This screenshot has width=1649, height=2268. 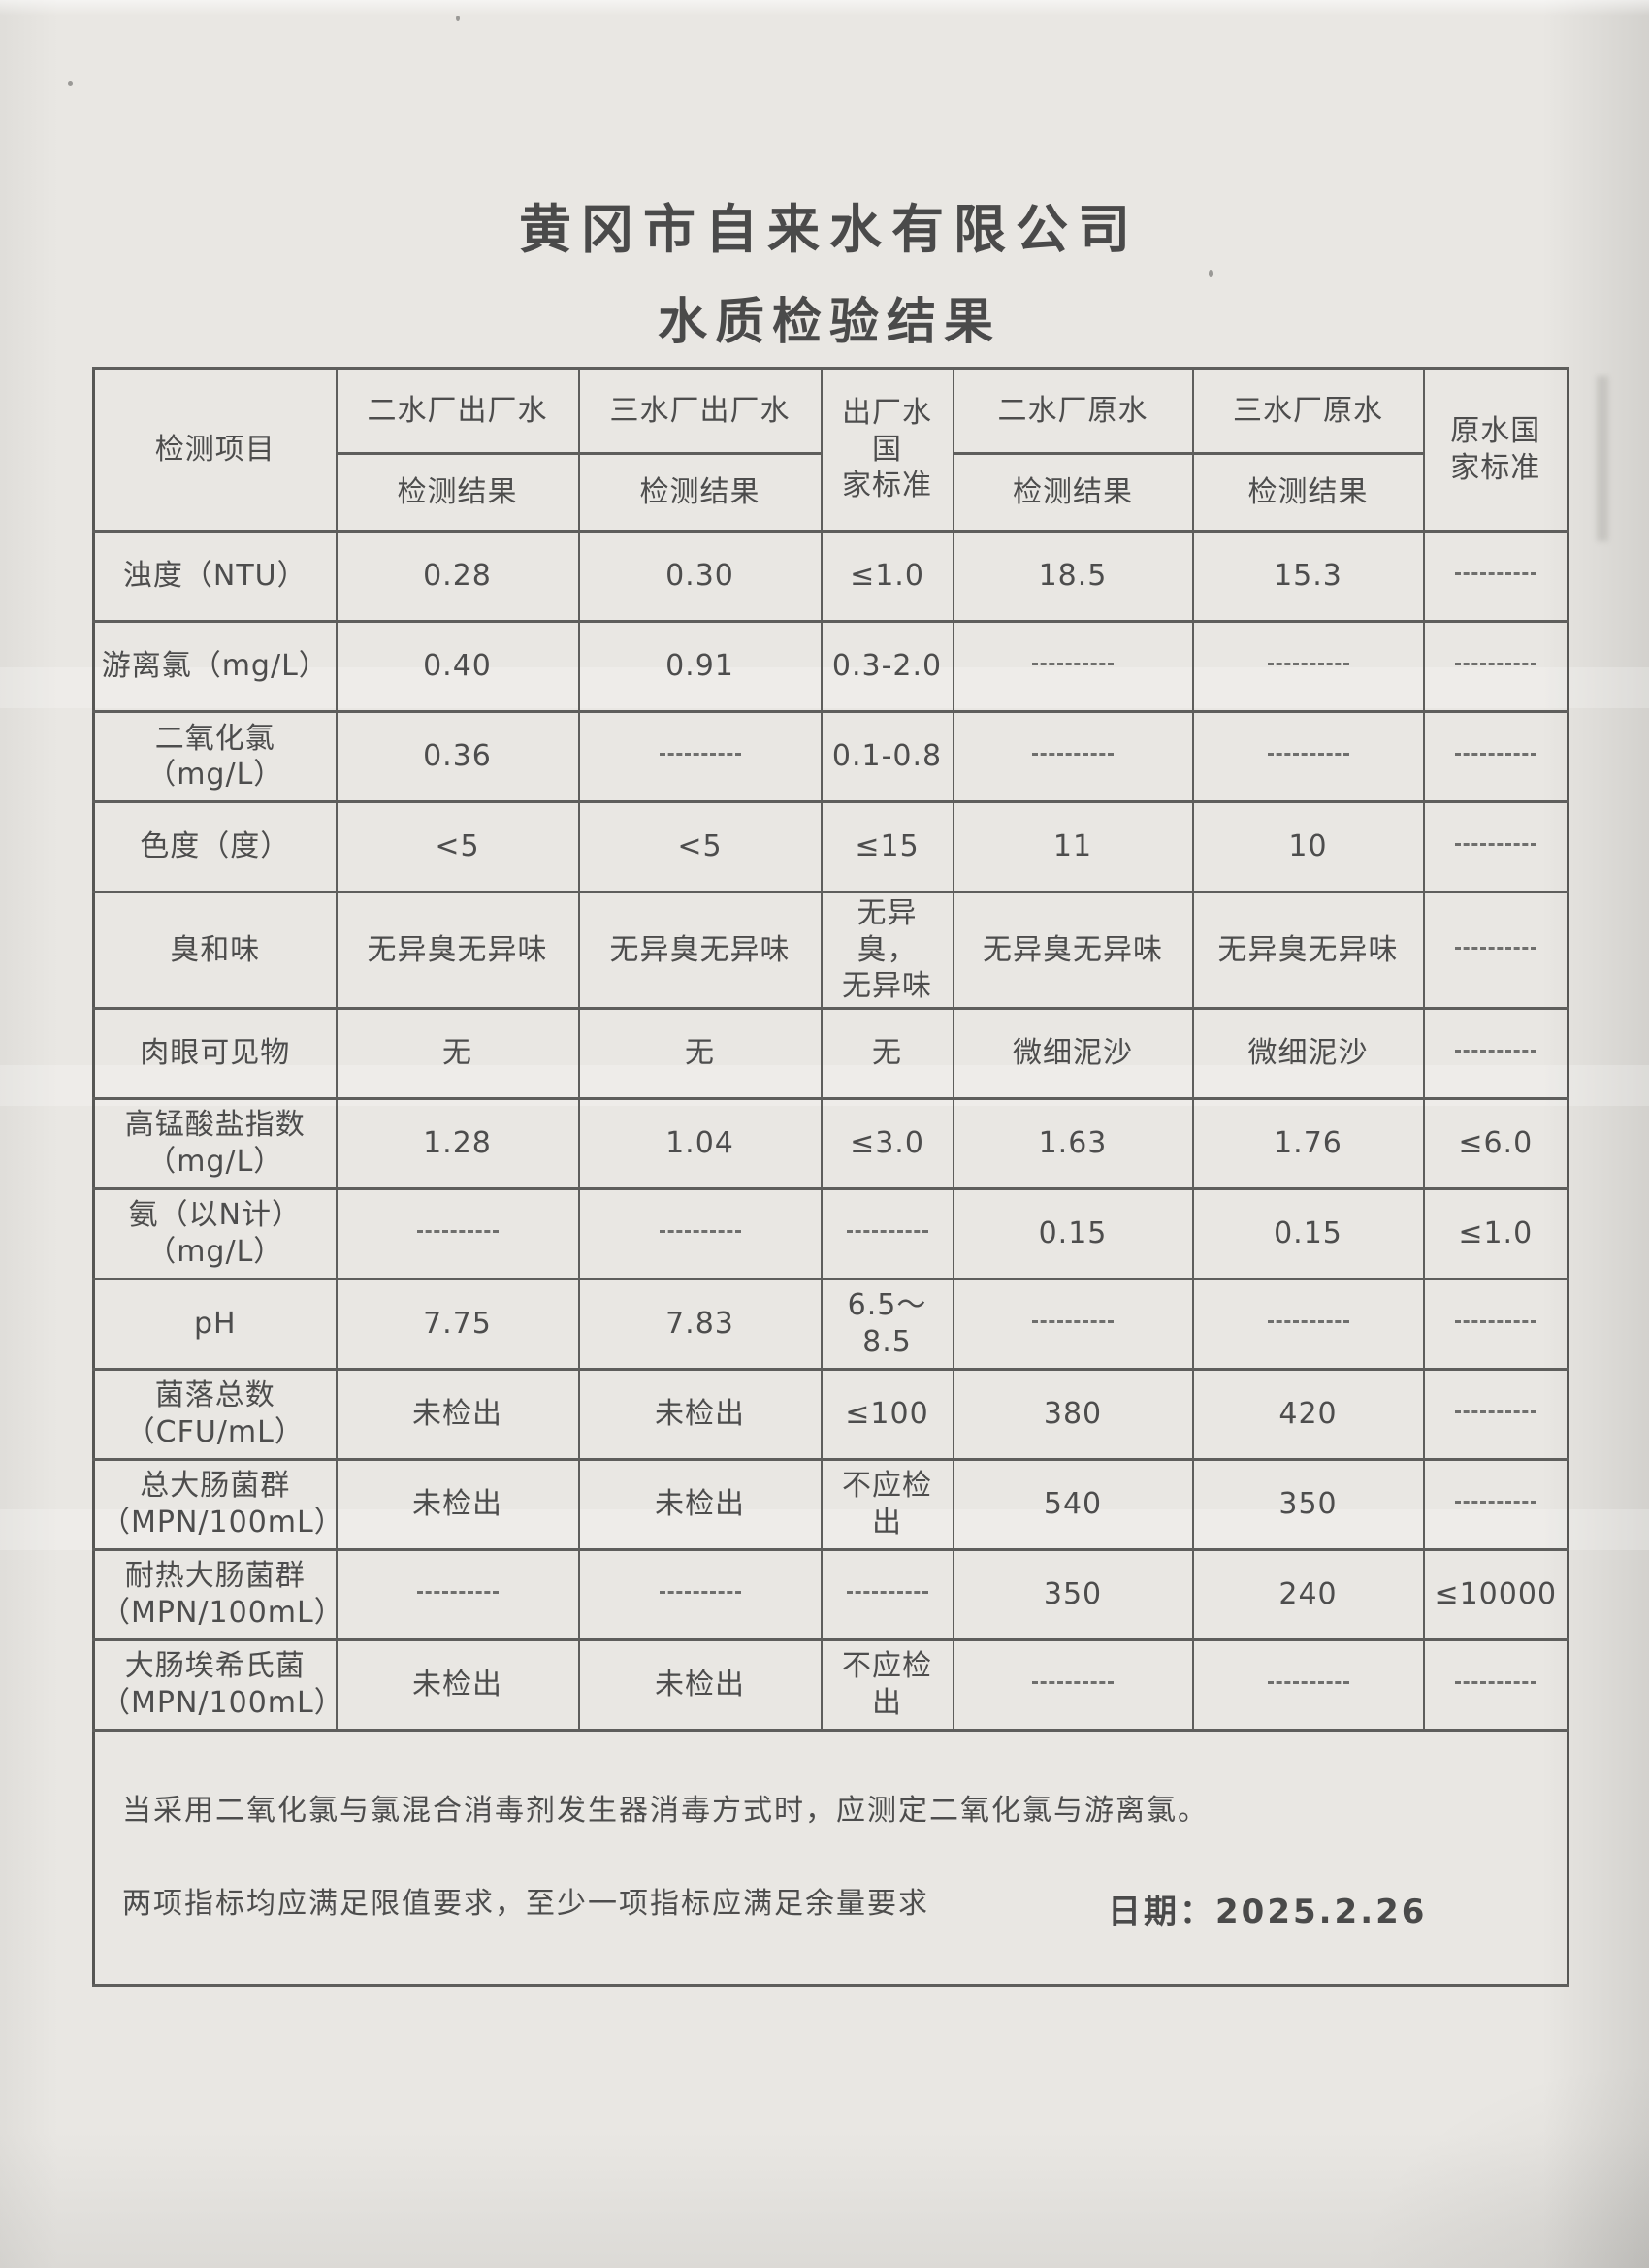 I want to click on date-line: 日期：2025.2.26, so click(x=1267, y=1908).